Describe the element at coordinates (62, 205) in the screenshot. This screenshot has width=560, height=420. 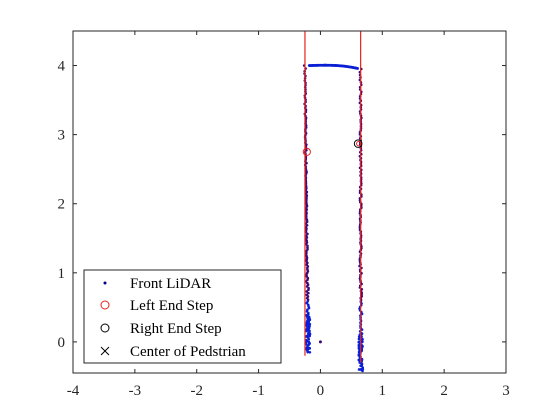
I see `y-tick-label: 2` at that location.